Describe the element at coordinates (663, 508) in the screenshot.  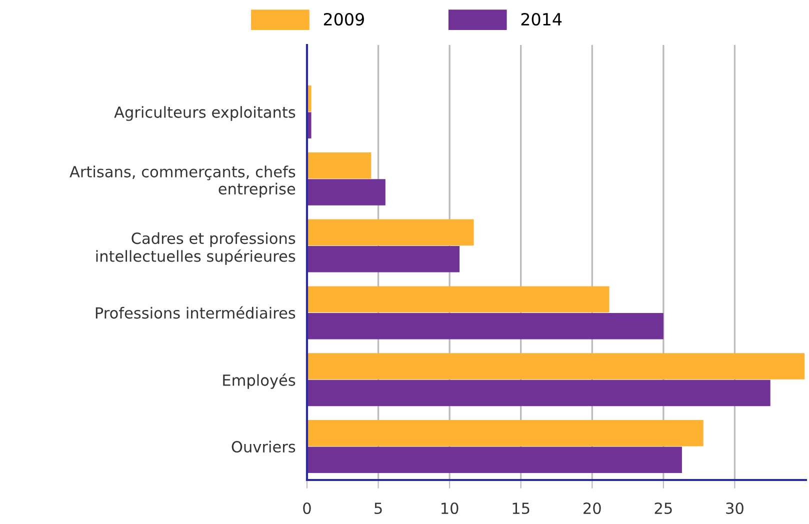
I see `x-tick-label: 25` at that location.